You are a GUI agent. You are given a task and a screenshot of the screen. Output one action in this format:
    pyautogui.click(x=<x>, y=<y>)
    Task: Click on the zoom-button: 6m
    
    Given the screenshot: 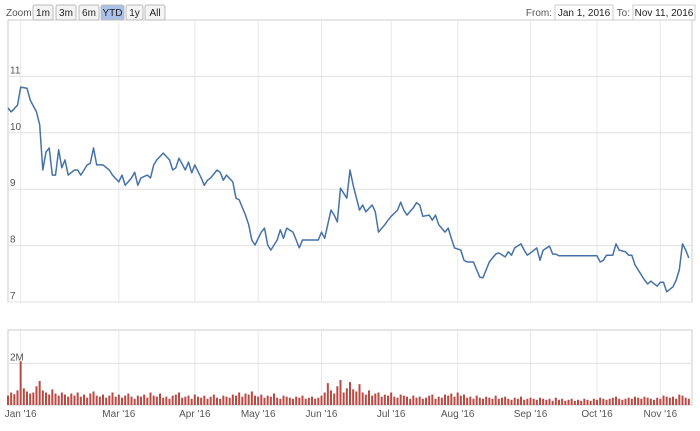 What is the action you would take?
    pyautogui.click(x=89, y=12)
    